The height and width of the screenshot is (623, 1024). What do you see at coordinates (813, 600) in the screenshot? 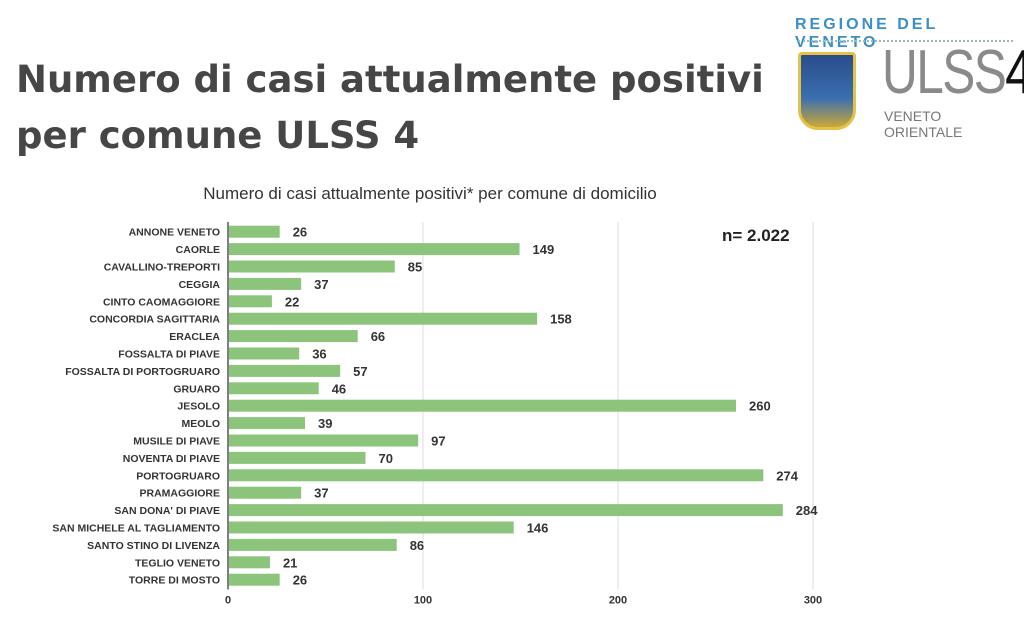
I see `x-tick-label: 300` at bounding box center [813, 600].